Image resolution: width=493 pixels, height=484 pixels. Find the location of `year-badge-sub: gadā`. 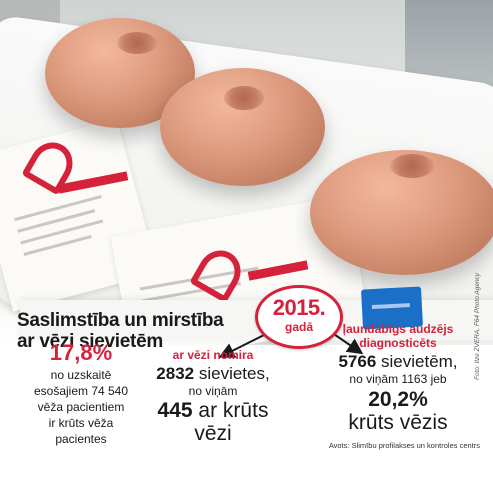

year-badge-sub: gadā is located at coordinates (298, 327).